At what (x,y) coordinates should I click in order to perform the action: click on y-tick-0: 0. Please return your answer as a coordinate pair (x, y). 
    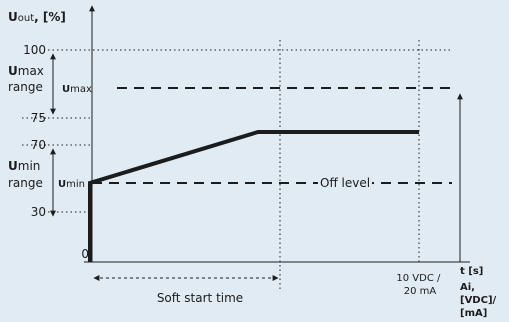
    Looking at the image, I should click on (85, 254).